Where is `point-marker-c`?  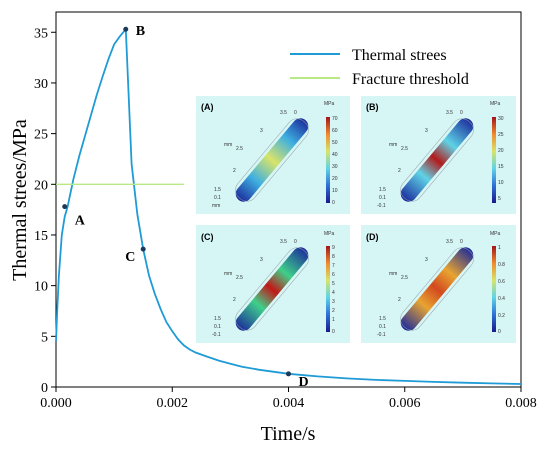 point-marker-c is located at coordinates (143, 249).